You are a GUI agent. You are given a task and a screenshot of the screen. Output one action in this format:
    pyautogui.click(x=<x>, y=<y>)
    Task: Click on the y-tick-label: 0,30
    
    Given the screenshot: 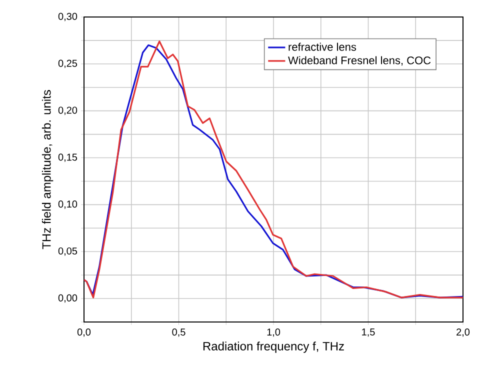 What is the action you would take?
    pyautogui.click(x=68, y=17)
    